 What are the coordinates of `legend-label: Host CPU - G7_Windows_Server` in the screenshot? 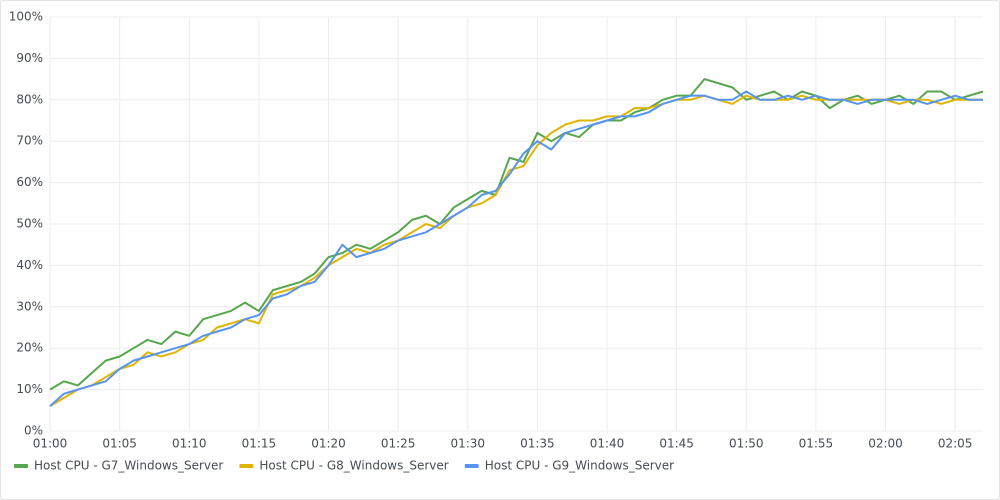 It's located at (128, 466).